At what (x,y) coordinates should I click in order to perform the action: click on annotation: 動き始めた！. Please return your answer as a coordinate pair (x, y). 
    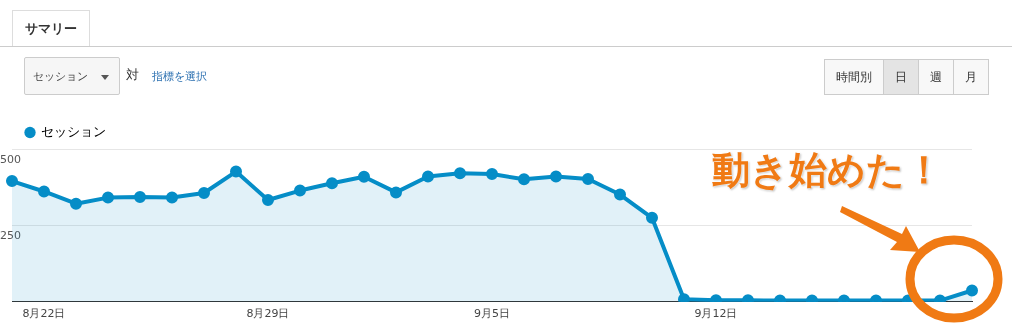
    Looking at the image, I should click on (827, 170).